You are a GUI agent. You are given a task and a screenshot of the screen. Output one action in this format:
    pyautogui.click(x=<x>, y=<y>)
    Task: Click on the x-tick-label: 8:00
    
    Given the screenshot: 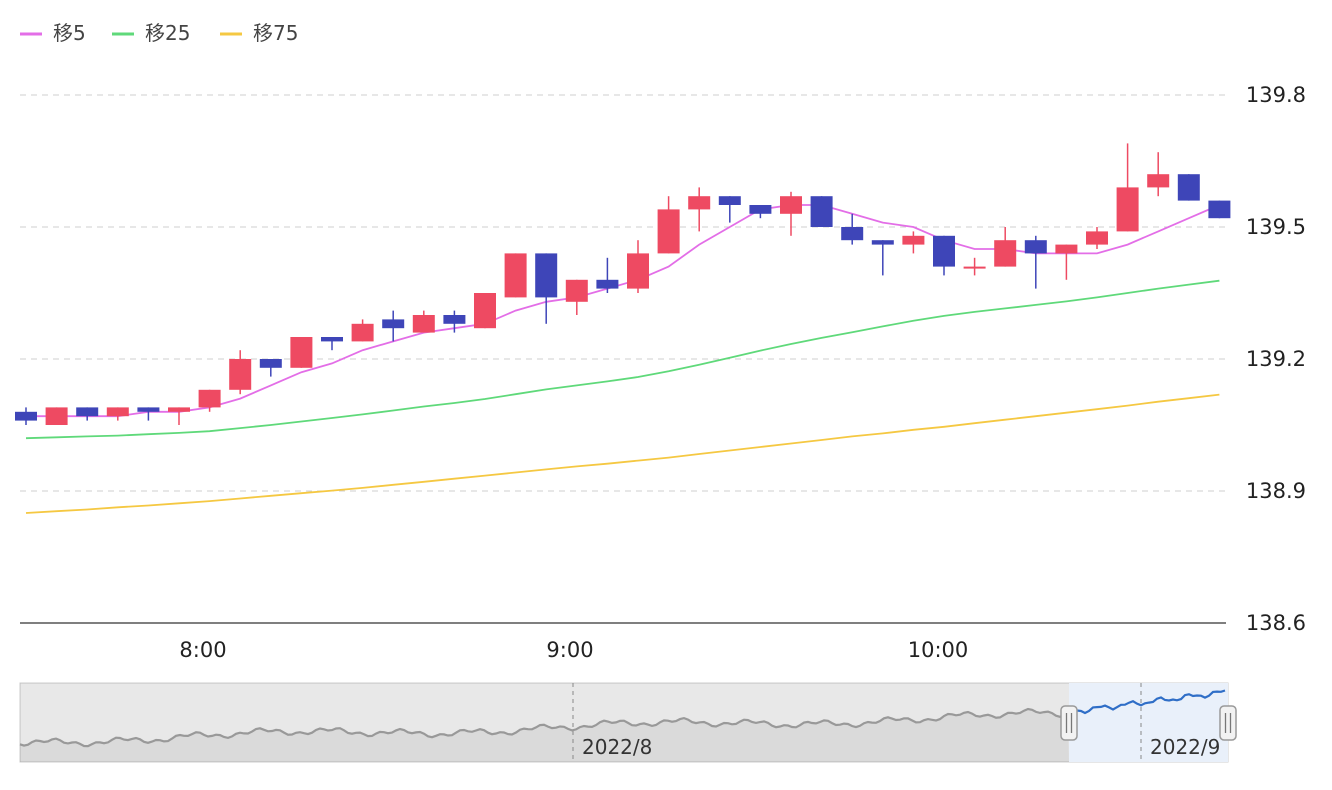 What is the action you would take?
    pyautogui.click(x=202, y=650)
    